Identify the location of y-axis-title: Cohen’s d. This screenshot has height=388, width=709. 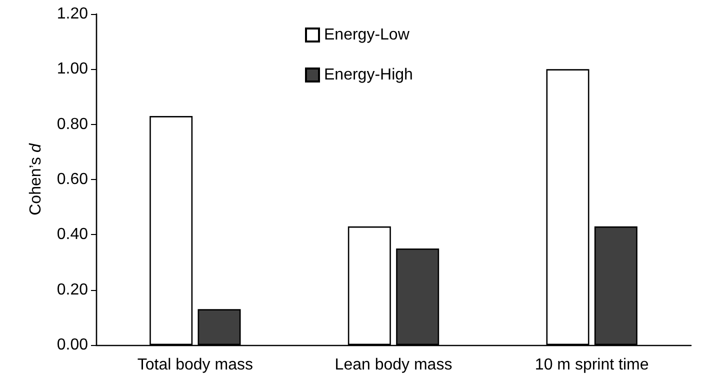
(36, 179).